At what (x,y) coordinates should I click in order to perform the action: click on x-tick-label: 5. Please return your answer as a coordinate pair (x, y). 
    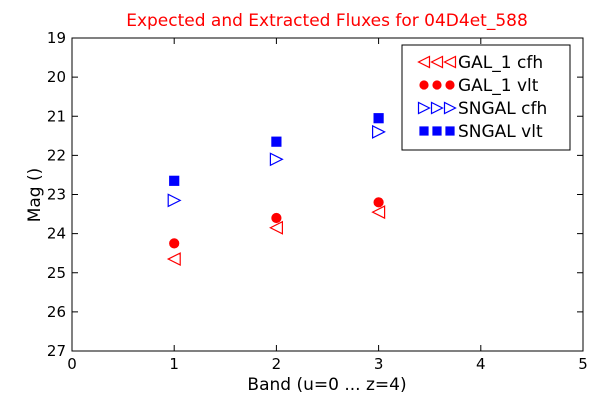
    Looking at the image, I should click on (583, 364).